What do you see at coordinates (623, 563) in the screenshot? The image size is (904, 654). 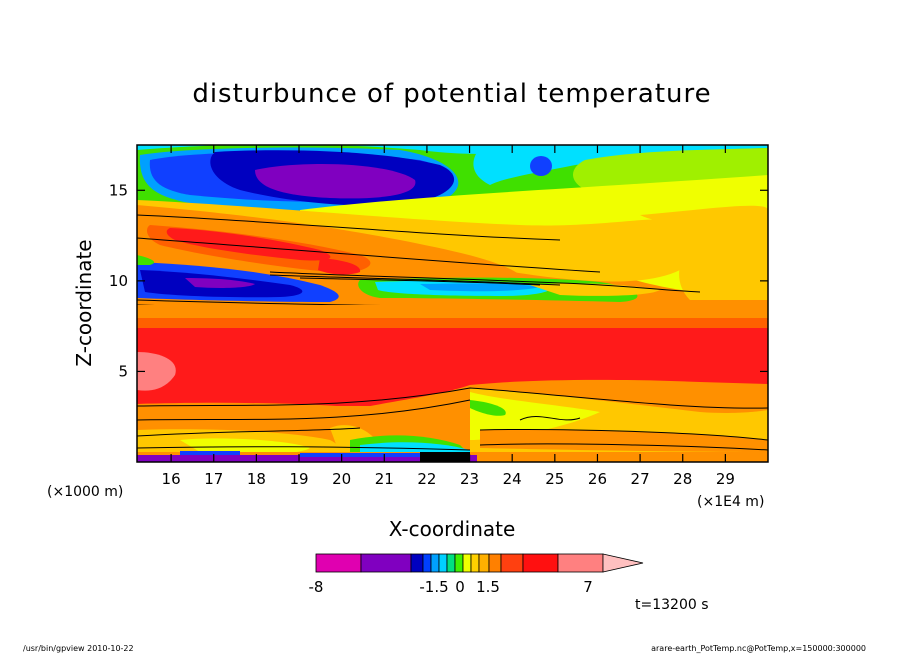 I see `colorbar-arrow` at bounding box center [623, 563].